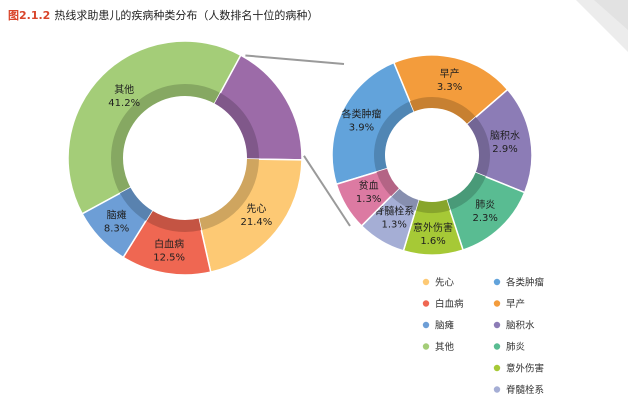 The height and width of the screenshot is (402, 628). Describe the element at coordinates (483, 336) in the screenshot. I see `legend: 先心白血病脑瘫其他各类肿瘤早产脑积水肺炎意外伤害脊髓栓系贫血` at that location.